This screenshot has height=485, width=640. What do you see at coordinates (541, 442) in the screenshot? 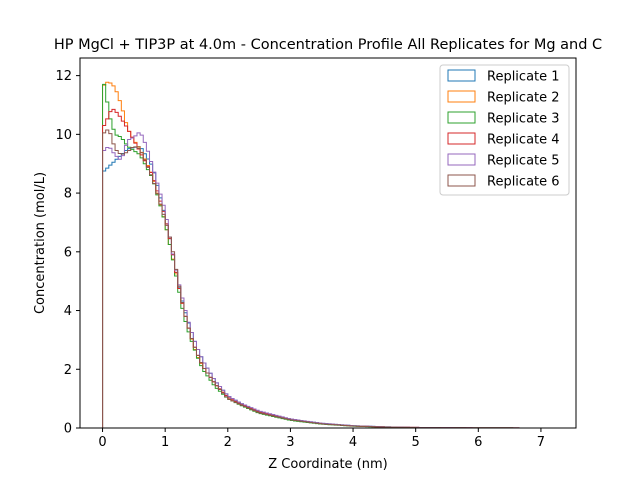
I see `x-tick-label: 7` at bounding box center [541, 442].